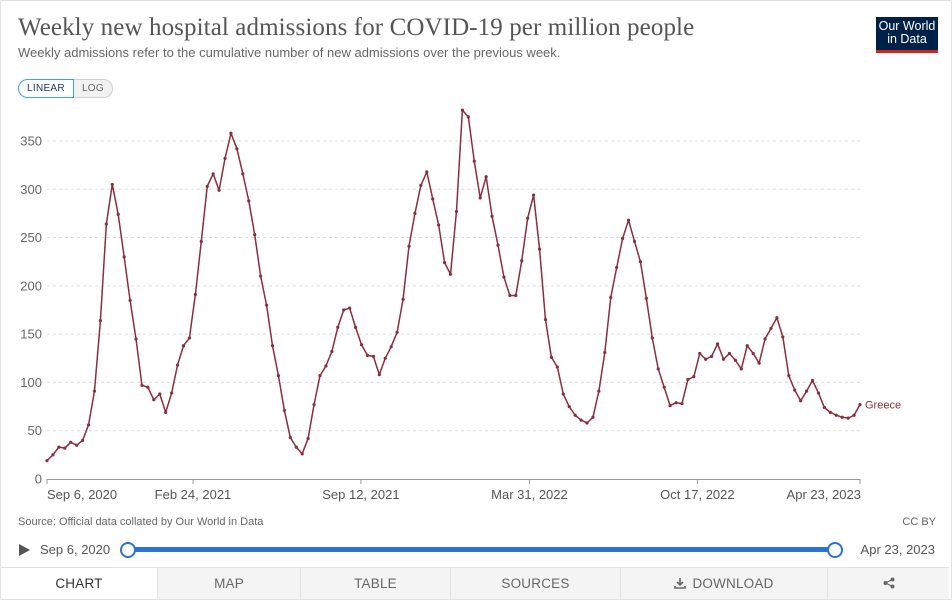  What do you see at coordinates (93, 88) in the screenshot?
I see `log-scale-button: LOG` at bounding box center [93, 88].